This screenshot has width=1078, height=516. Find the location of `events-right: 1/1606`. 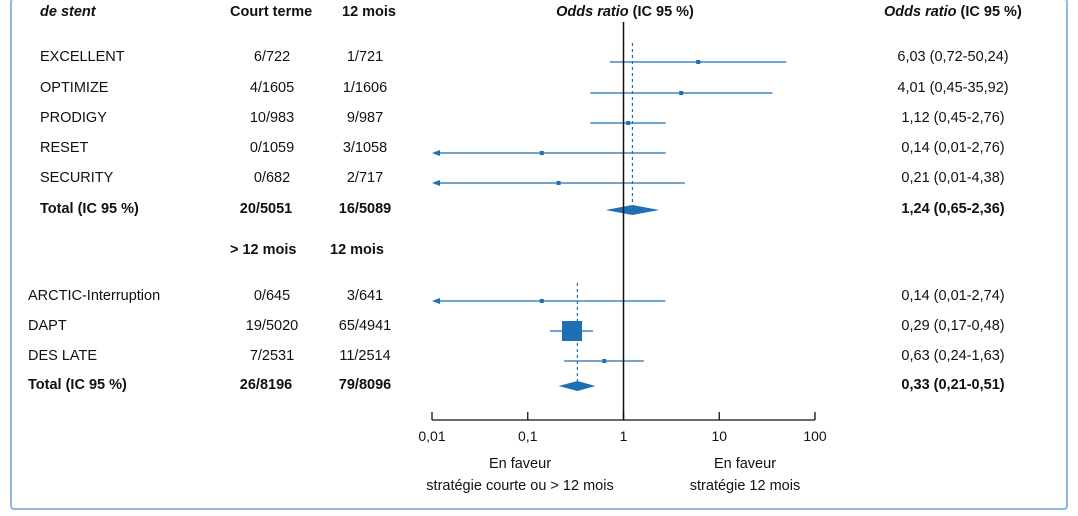

events-right: 1/1606 is located at coordinates (365, 88).